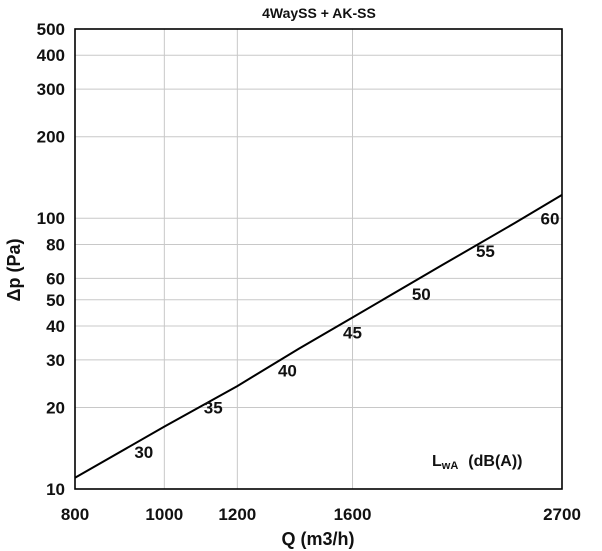  What do you see at coordinates (321, 514) in the screenshot?
I see `x-tick-labels: 800 1000 1200 1600 2700` at bounding box center [321, 514].